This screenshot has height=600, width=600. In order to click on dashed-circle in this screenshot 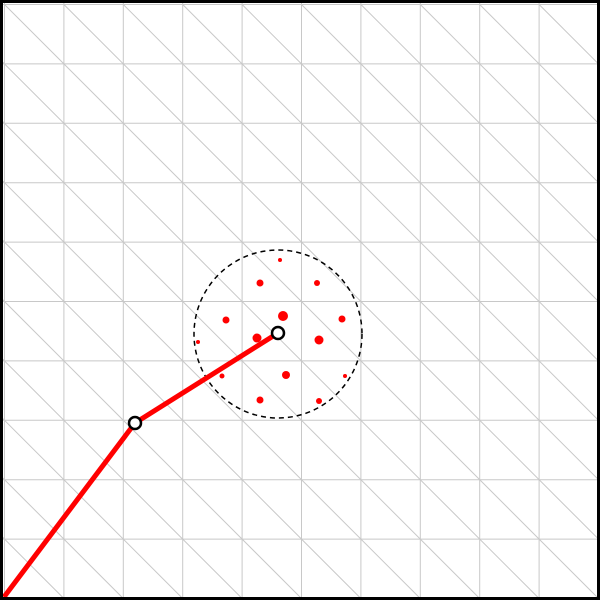, I will do `click(278, 334)`.